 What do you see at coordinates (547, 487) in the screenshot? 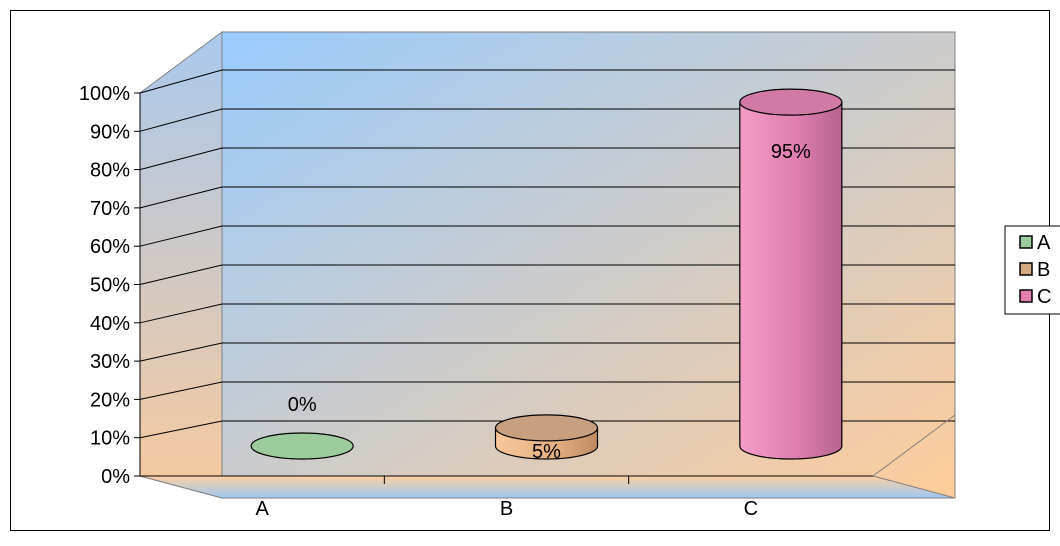
I see `floor` at bounding box center [547, 487].